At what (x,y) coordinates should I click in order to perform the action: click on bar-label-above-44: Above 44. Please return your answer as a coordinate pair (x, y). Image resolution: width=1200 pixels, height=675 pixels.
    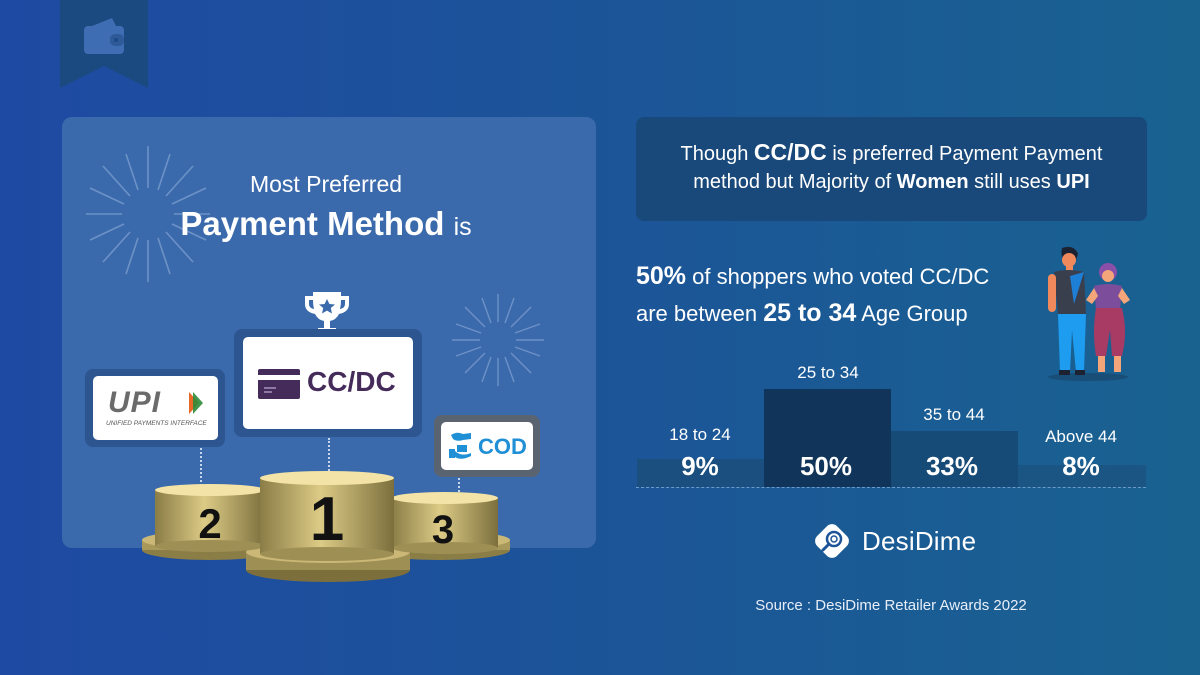
    Looking at the image, I should click on (1081, 436).